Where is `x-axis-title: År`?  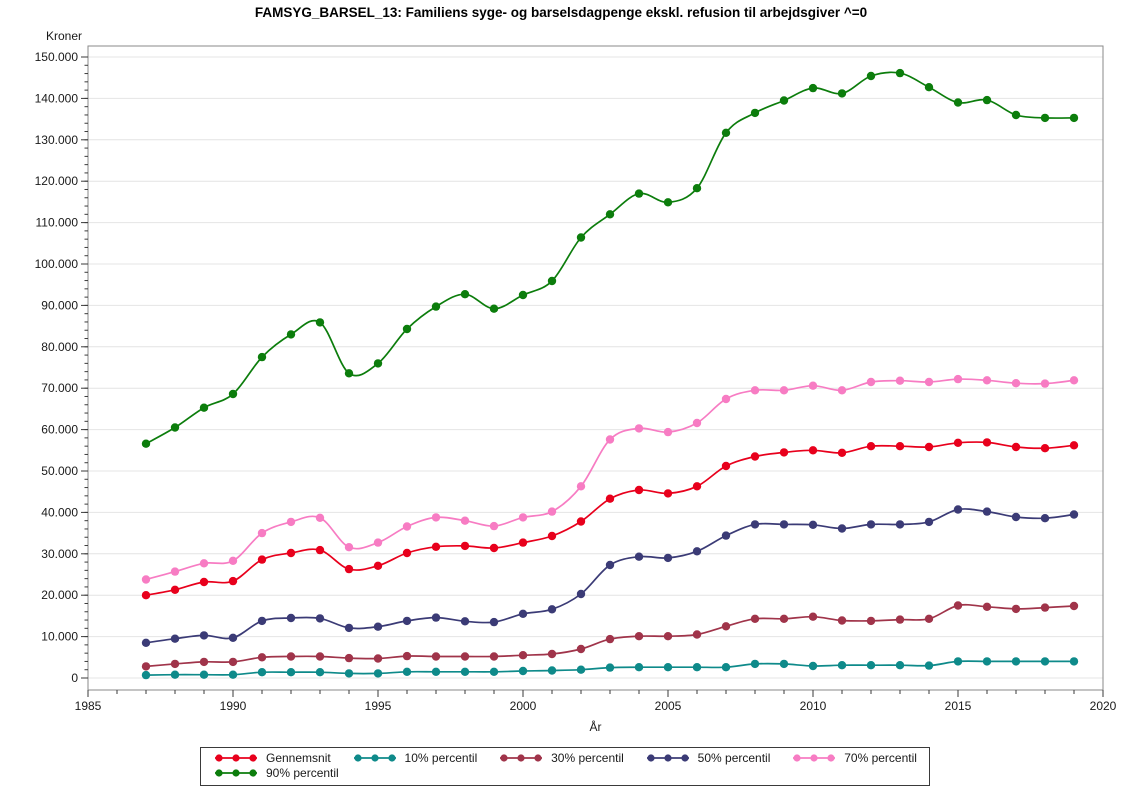 x-axis-title: År is located at coordinates (595, 727).